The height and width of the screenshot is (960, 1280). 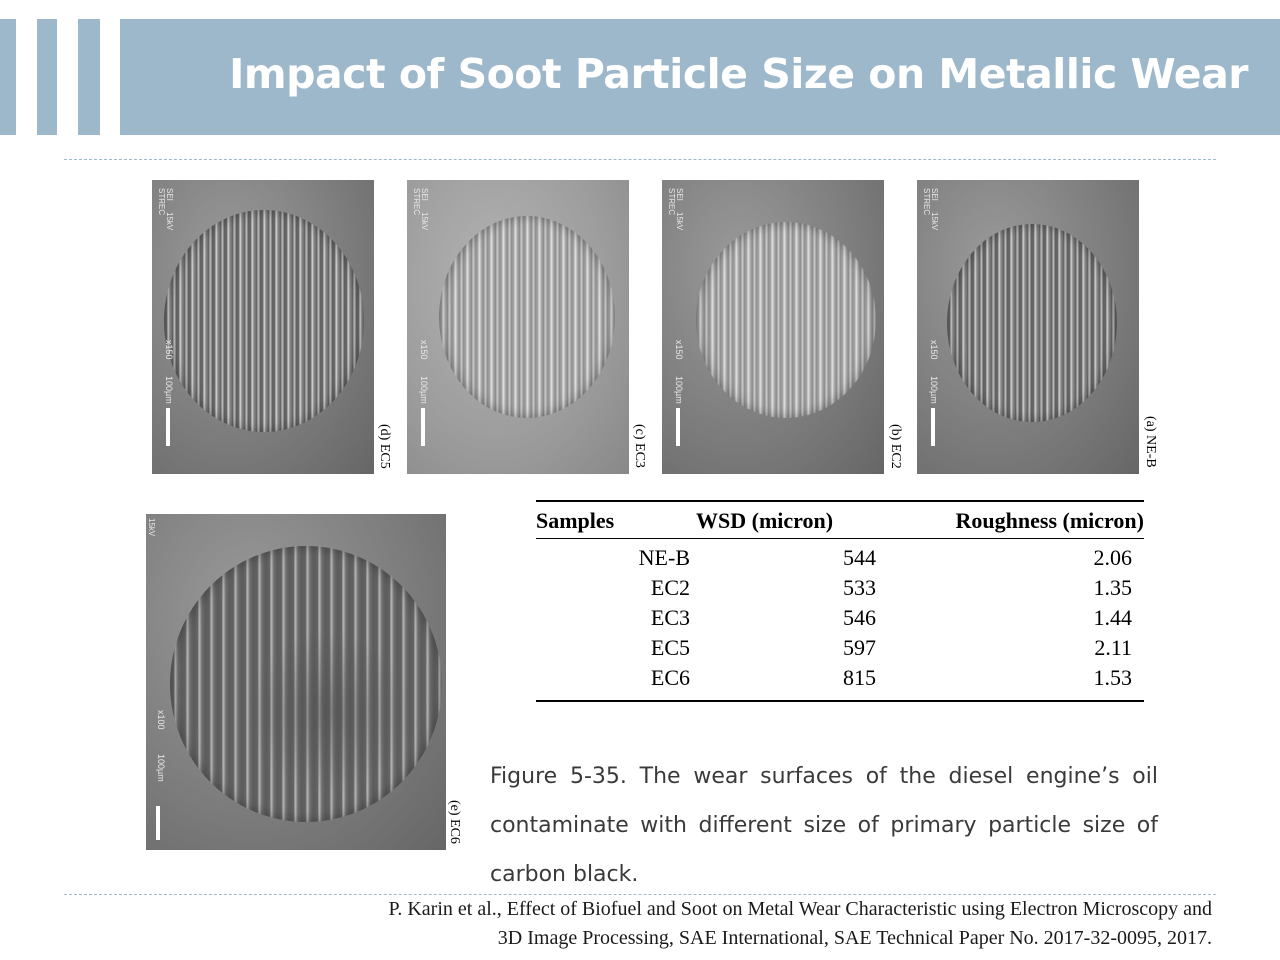 What do you see at coordinates (859, 617) in the screenshot?
I see `wsd-value: 546` at bounding box center [859, 617].